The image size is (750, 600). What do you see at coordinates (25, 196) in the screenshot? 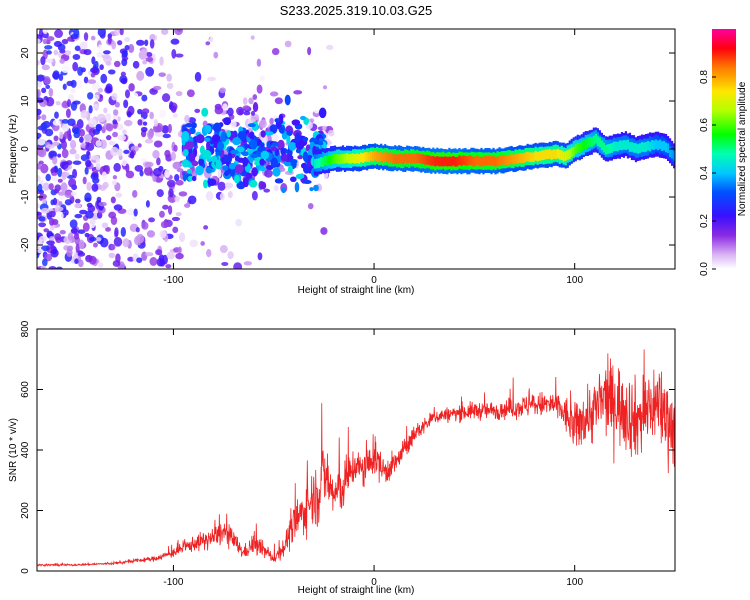
I see `spectrogram-ytick-label: -10` at bounding box center [25, 196].